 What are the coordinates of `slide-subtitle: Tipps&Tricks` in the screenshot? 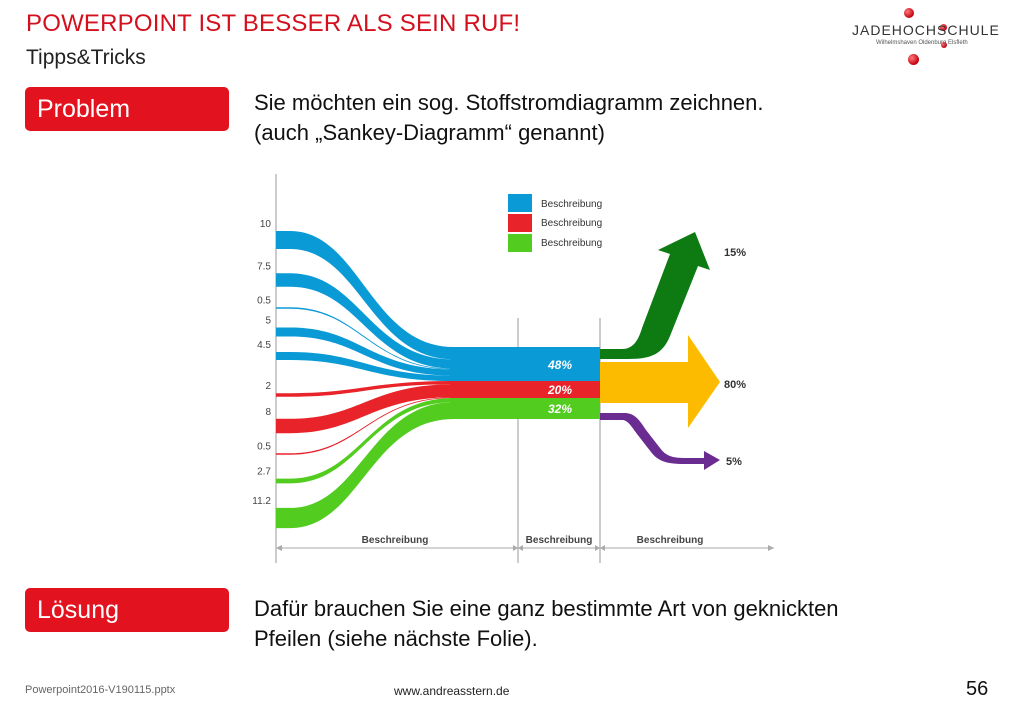 It's located at (86, 57).